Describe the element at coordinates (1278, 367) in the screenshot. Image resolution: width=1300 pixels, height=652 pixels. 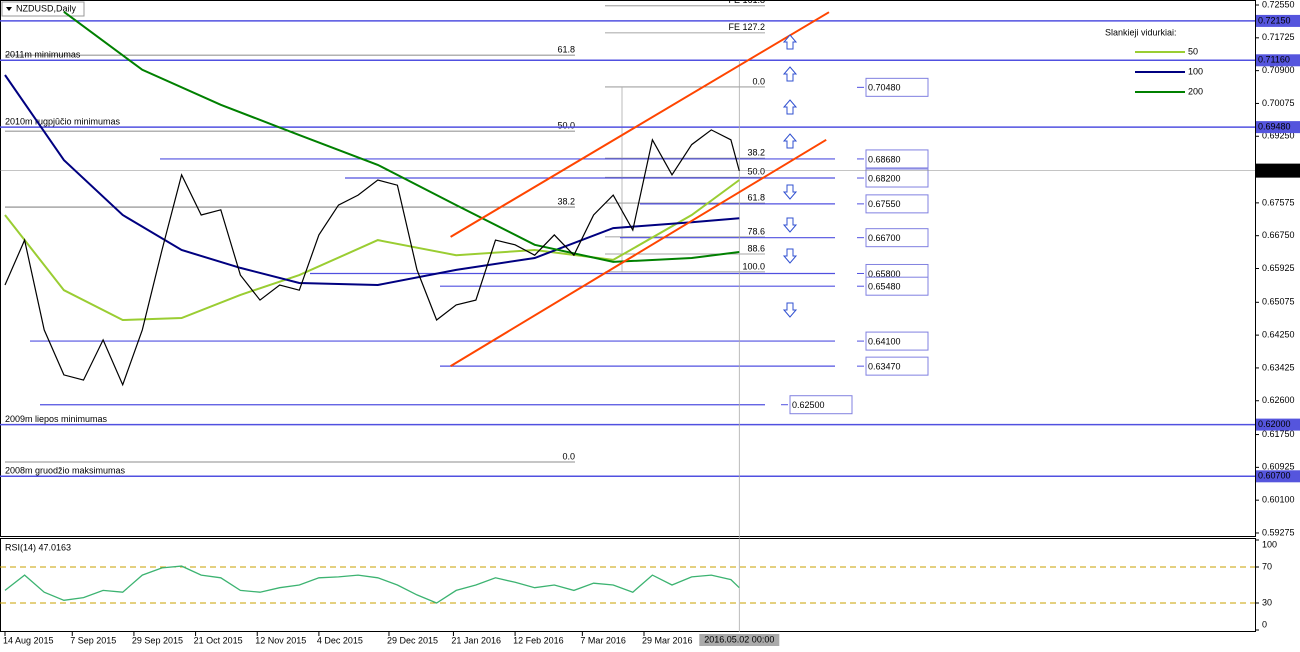
I see `y-tick-label: 0.63425` at that location.